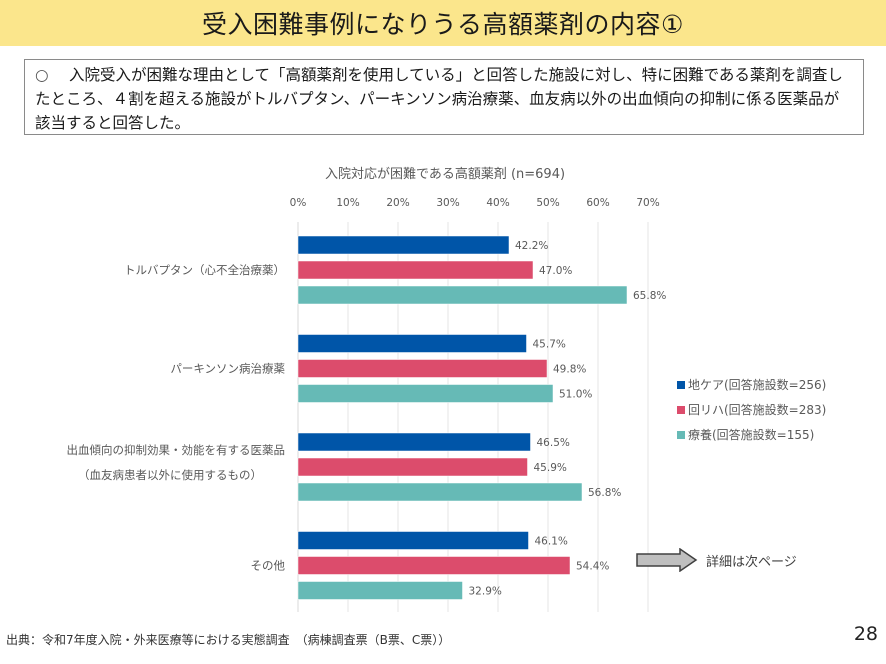  What do you see at coordinates (865, 634) in the screenshot?
I see `page-number: 28` at bounding box center [865, 634].